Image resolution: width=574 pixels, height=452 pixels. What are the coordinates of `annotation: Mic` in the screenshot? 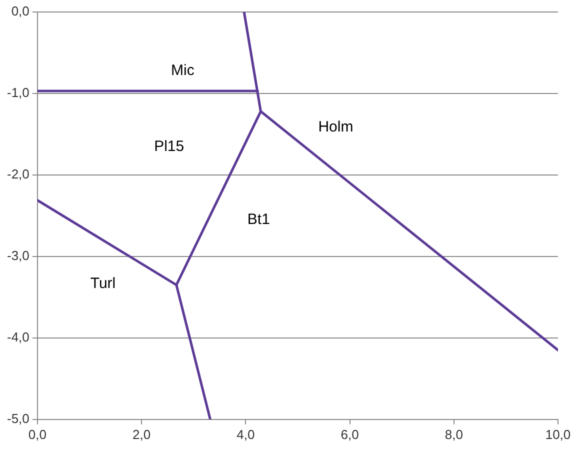 It's located at (182, 70).